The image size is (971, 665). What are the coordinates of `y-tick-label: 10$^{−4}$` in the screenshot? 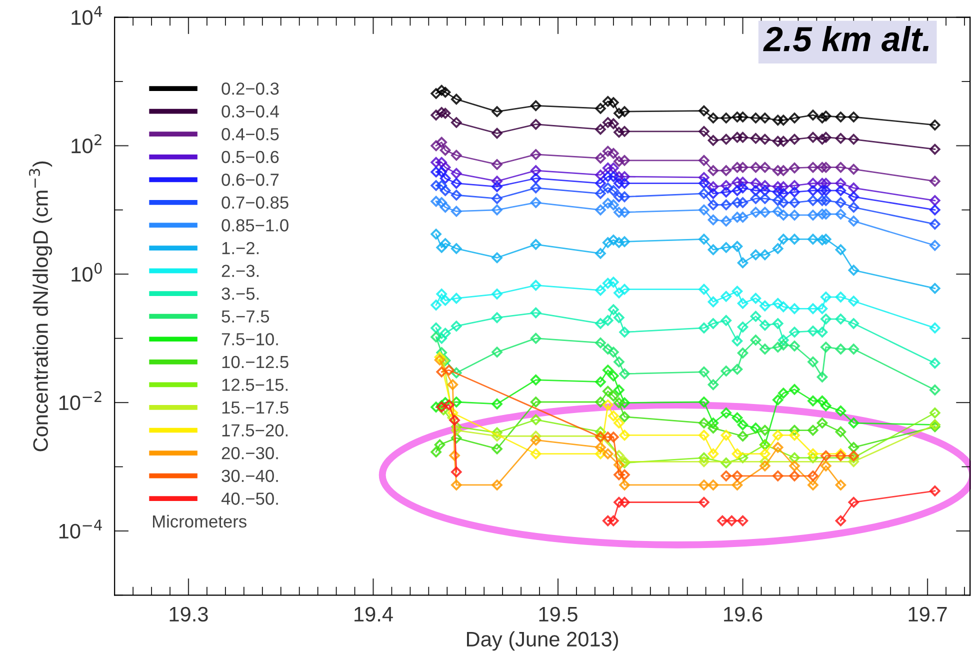 It's located at (80, 529).